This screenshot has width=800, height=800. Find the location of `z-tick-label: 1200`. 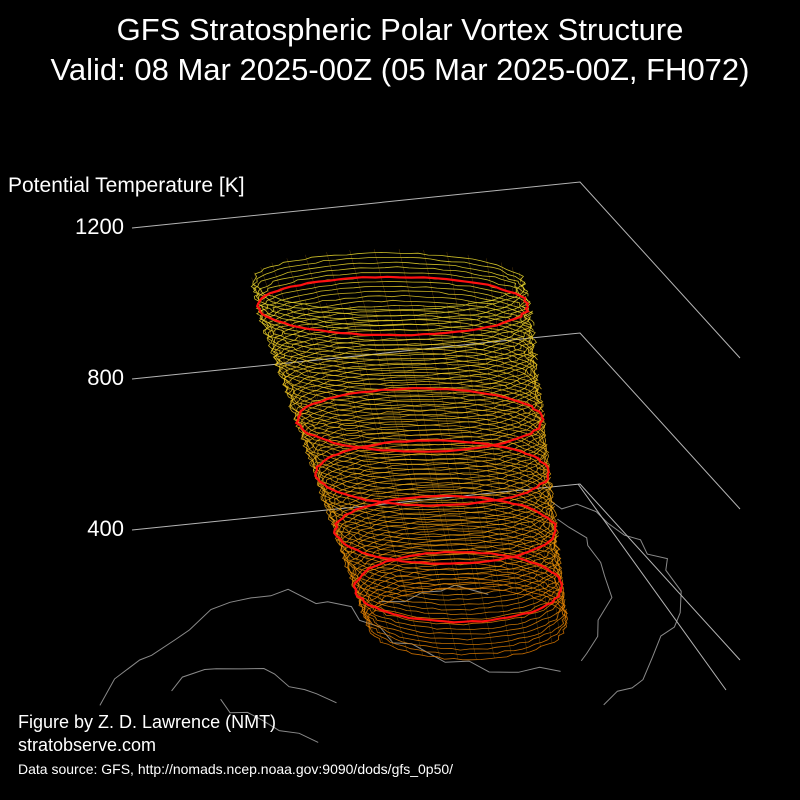

z-tick-label: 1200 is located at coordinates (99, 226).